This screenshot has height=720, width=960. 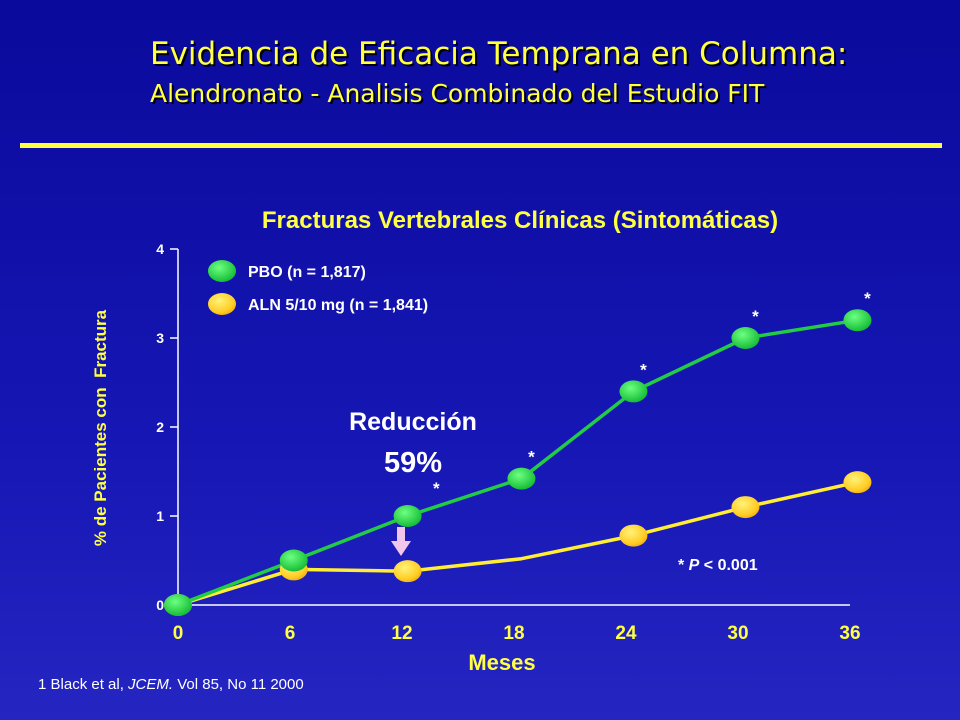 I want to click on x-axis-label: Meses, so click(x=501, y=662).